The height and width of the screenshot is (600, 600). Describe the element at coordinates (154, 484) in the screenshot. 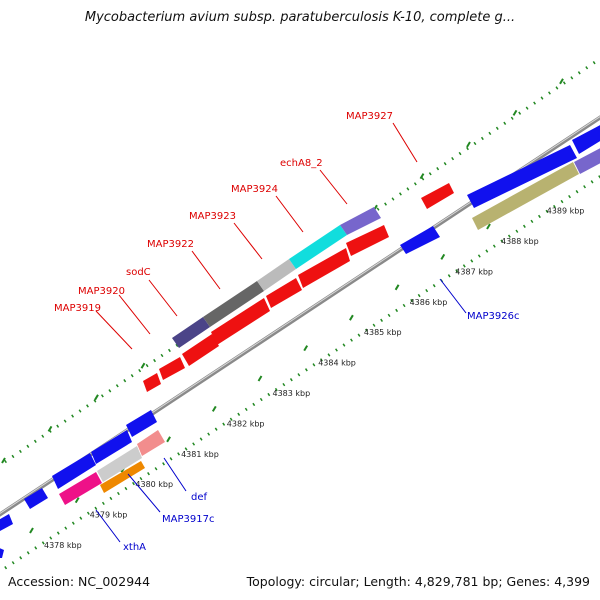

I see `kbp-tick-label: 4380 kbp` at that location.